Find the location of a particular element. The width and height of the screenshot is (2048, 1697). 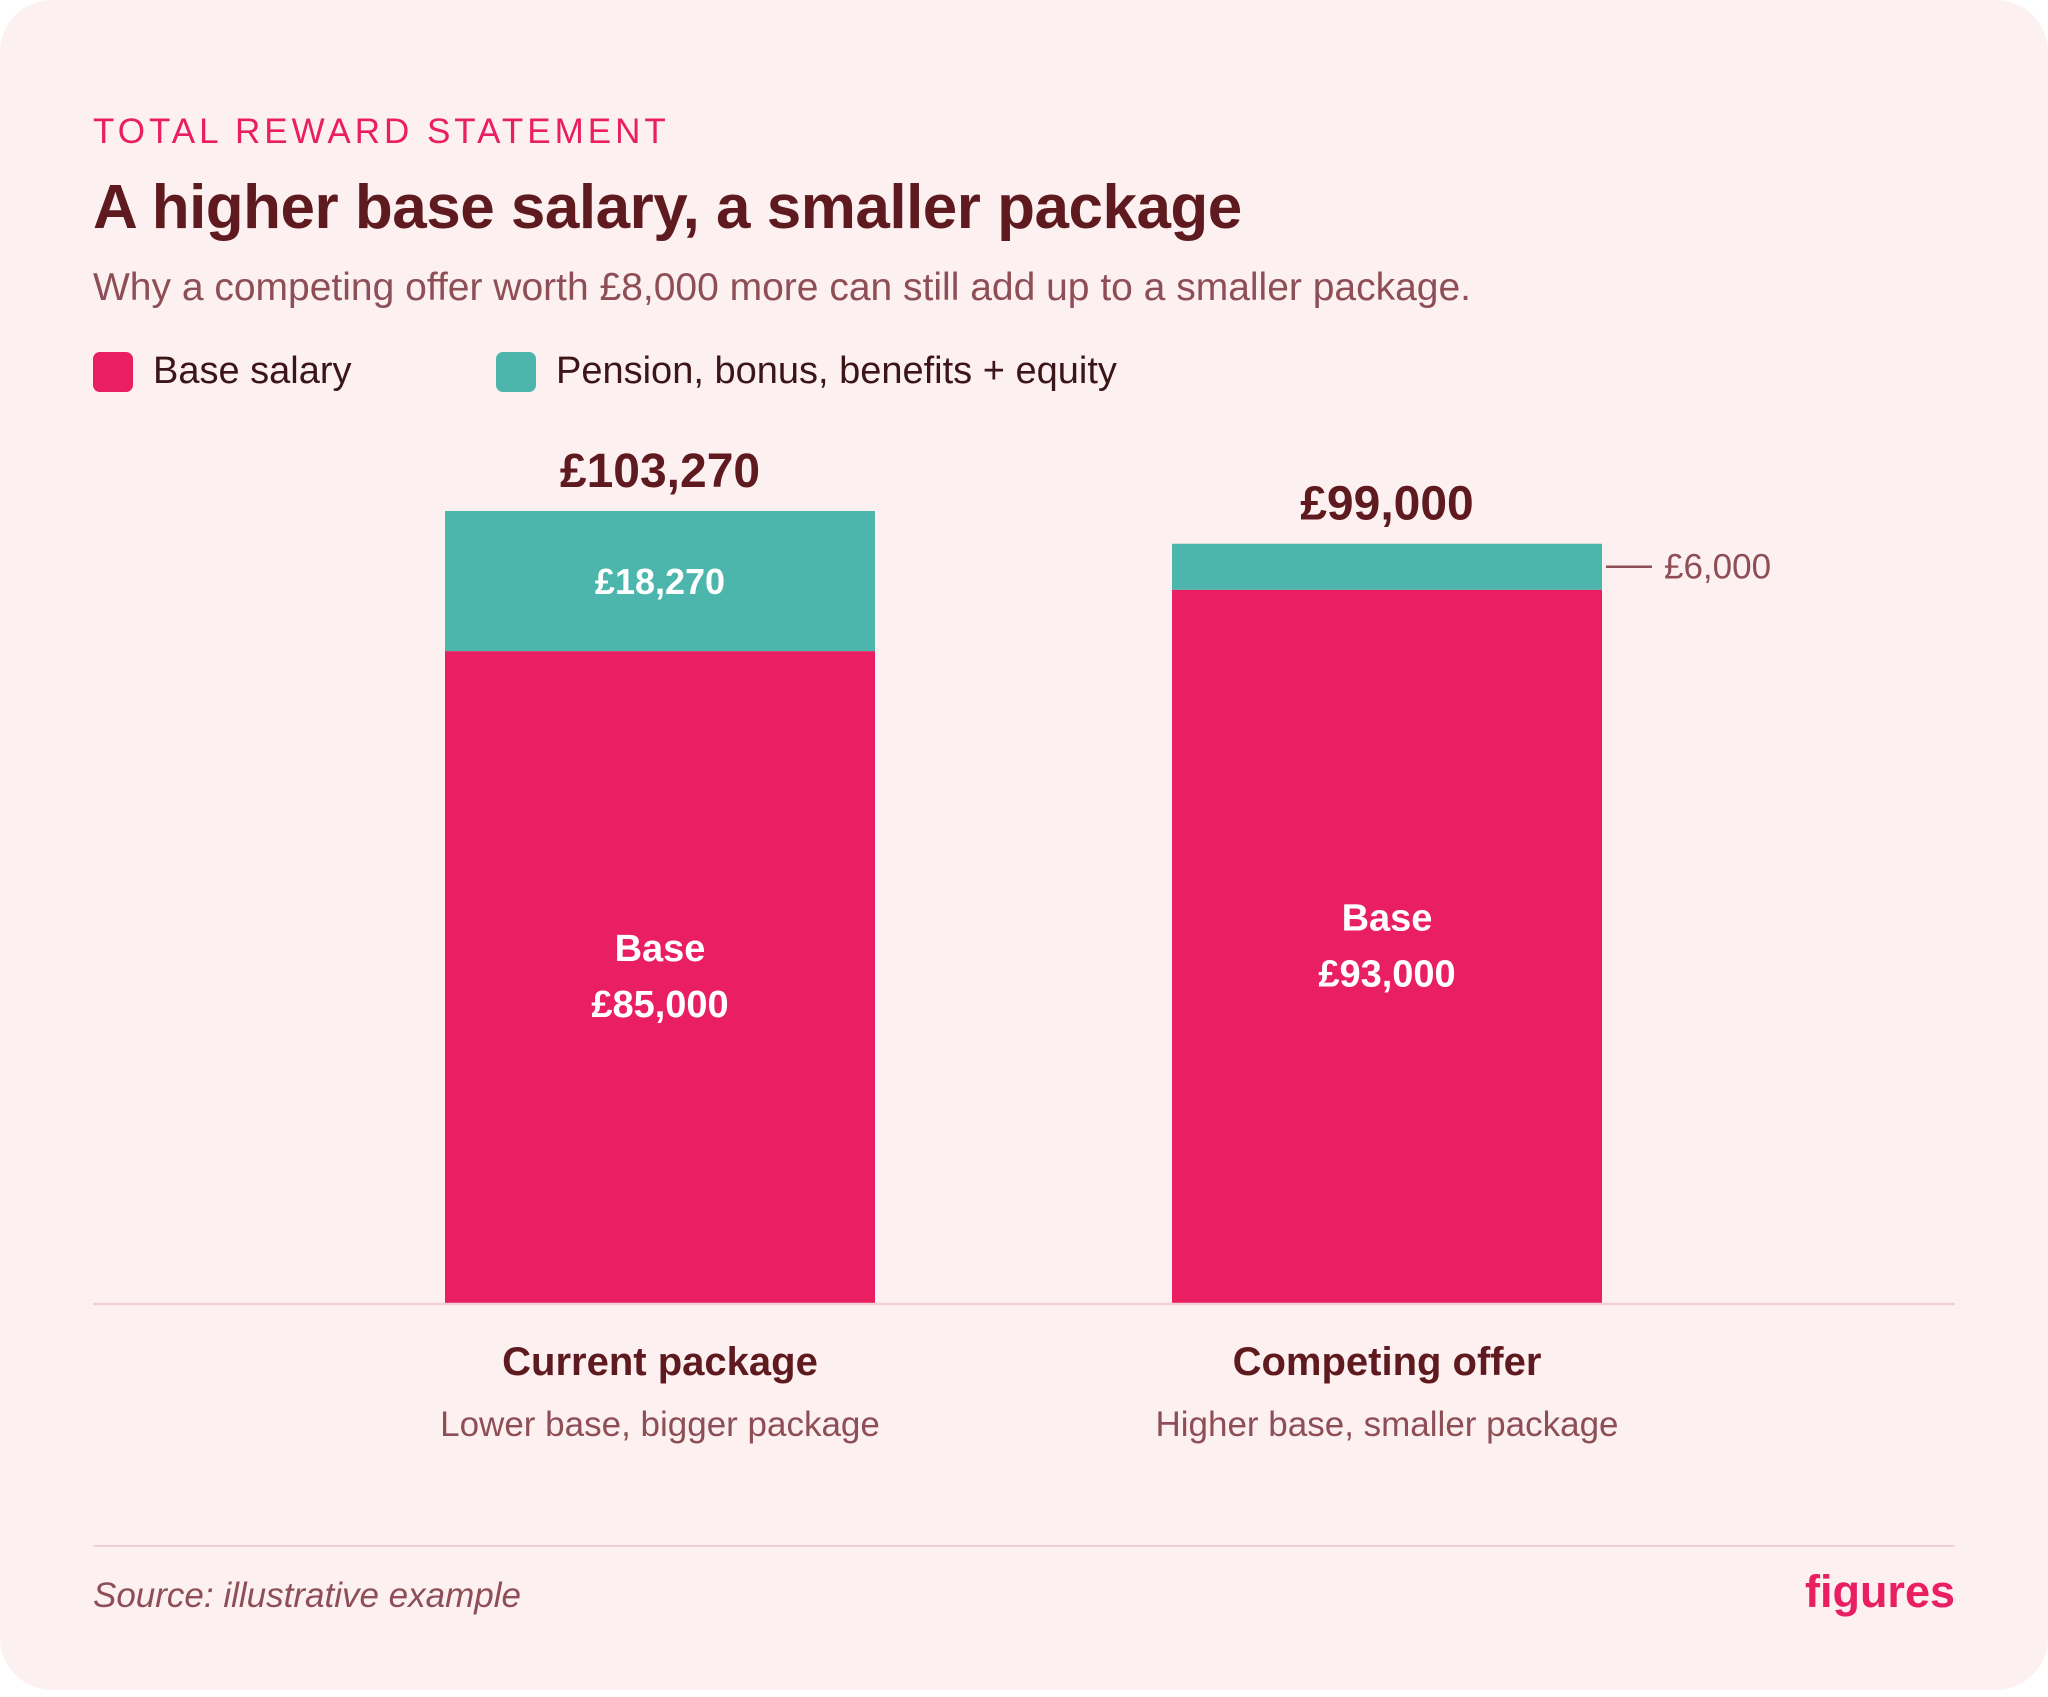

category-label-1: Competing offer is located at coordinates (1387, 1362).